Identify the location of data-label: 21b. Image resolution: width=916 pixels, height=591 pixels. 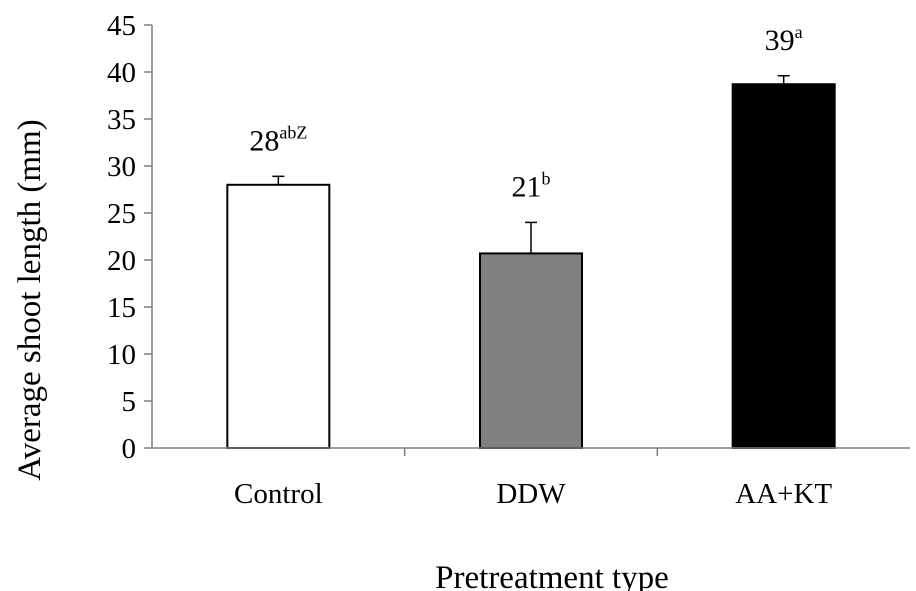
(531, 185).